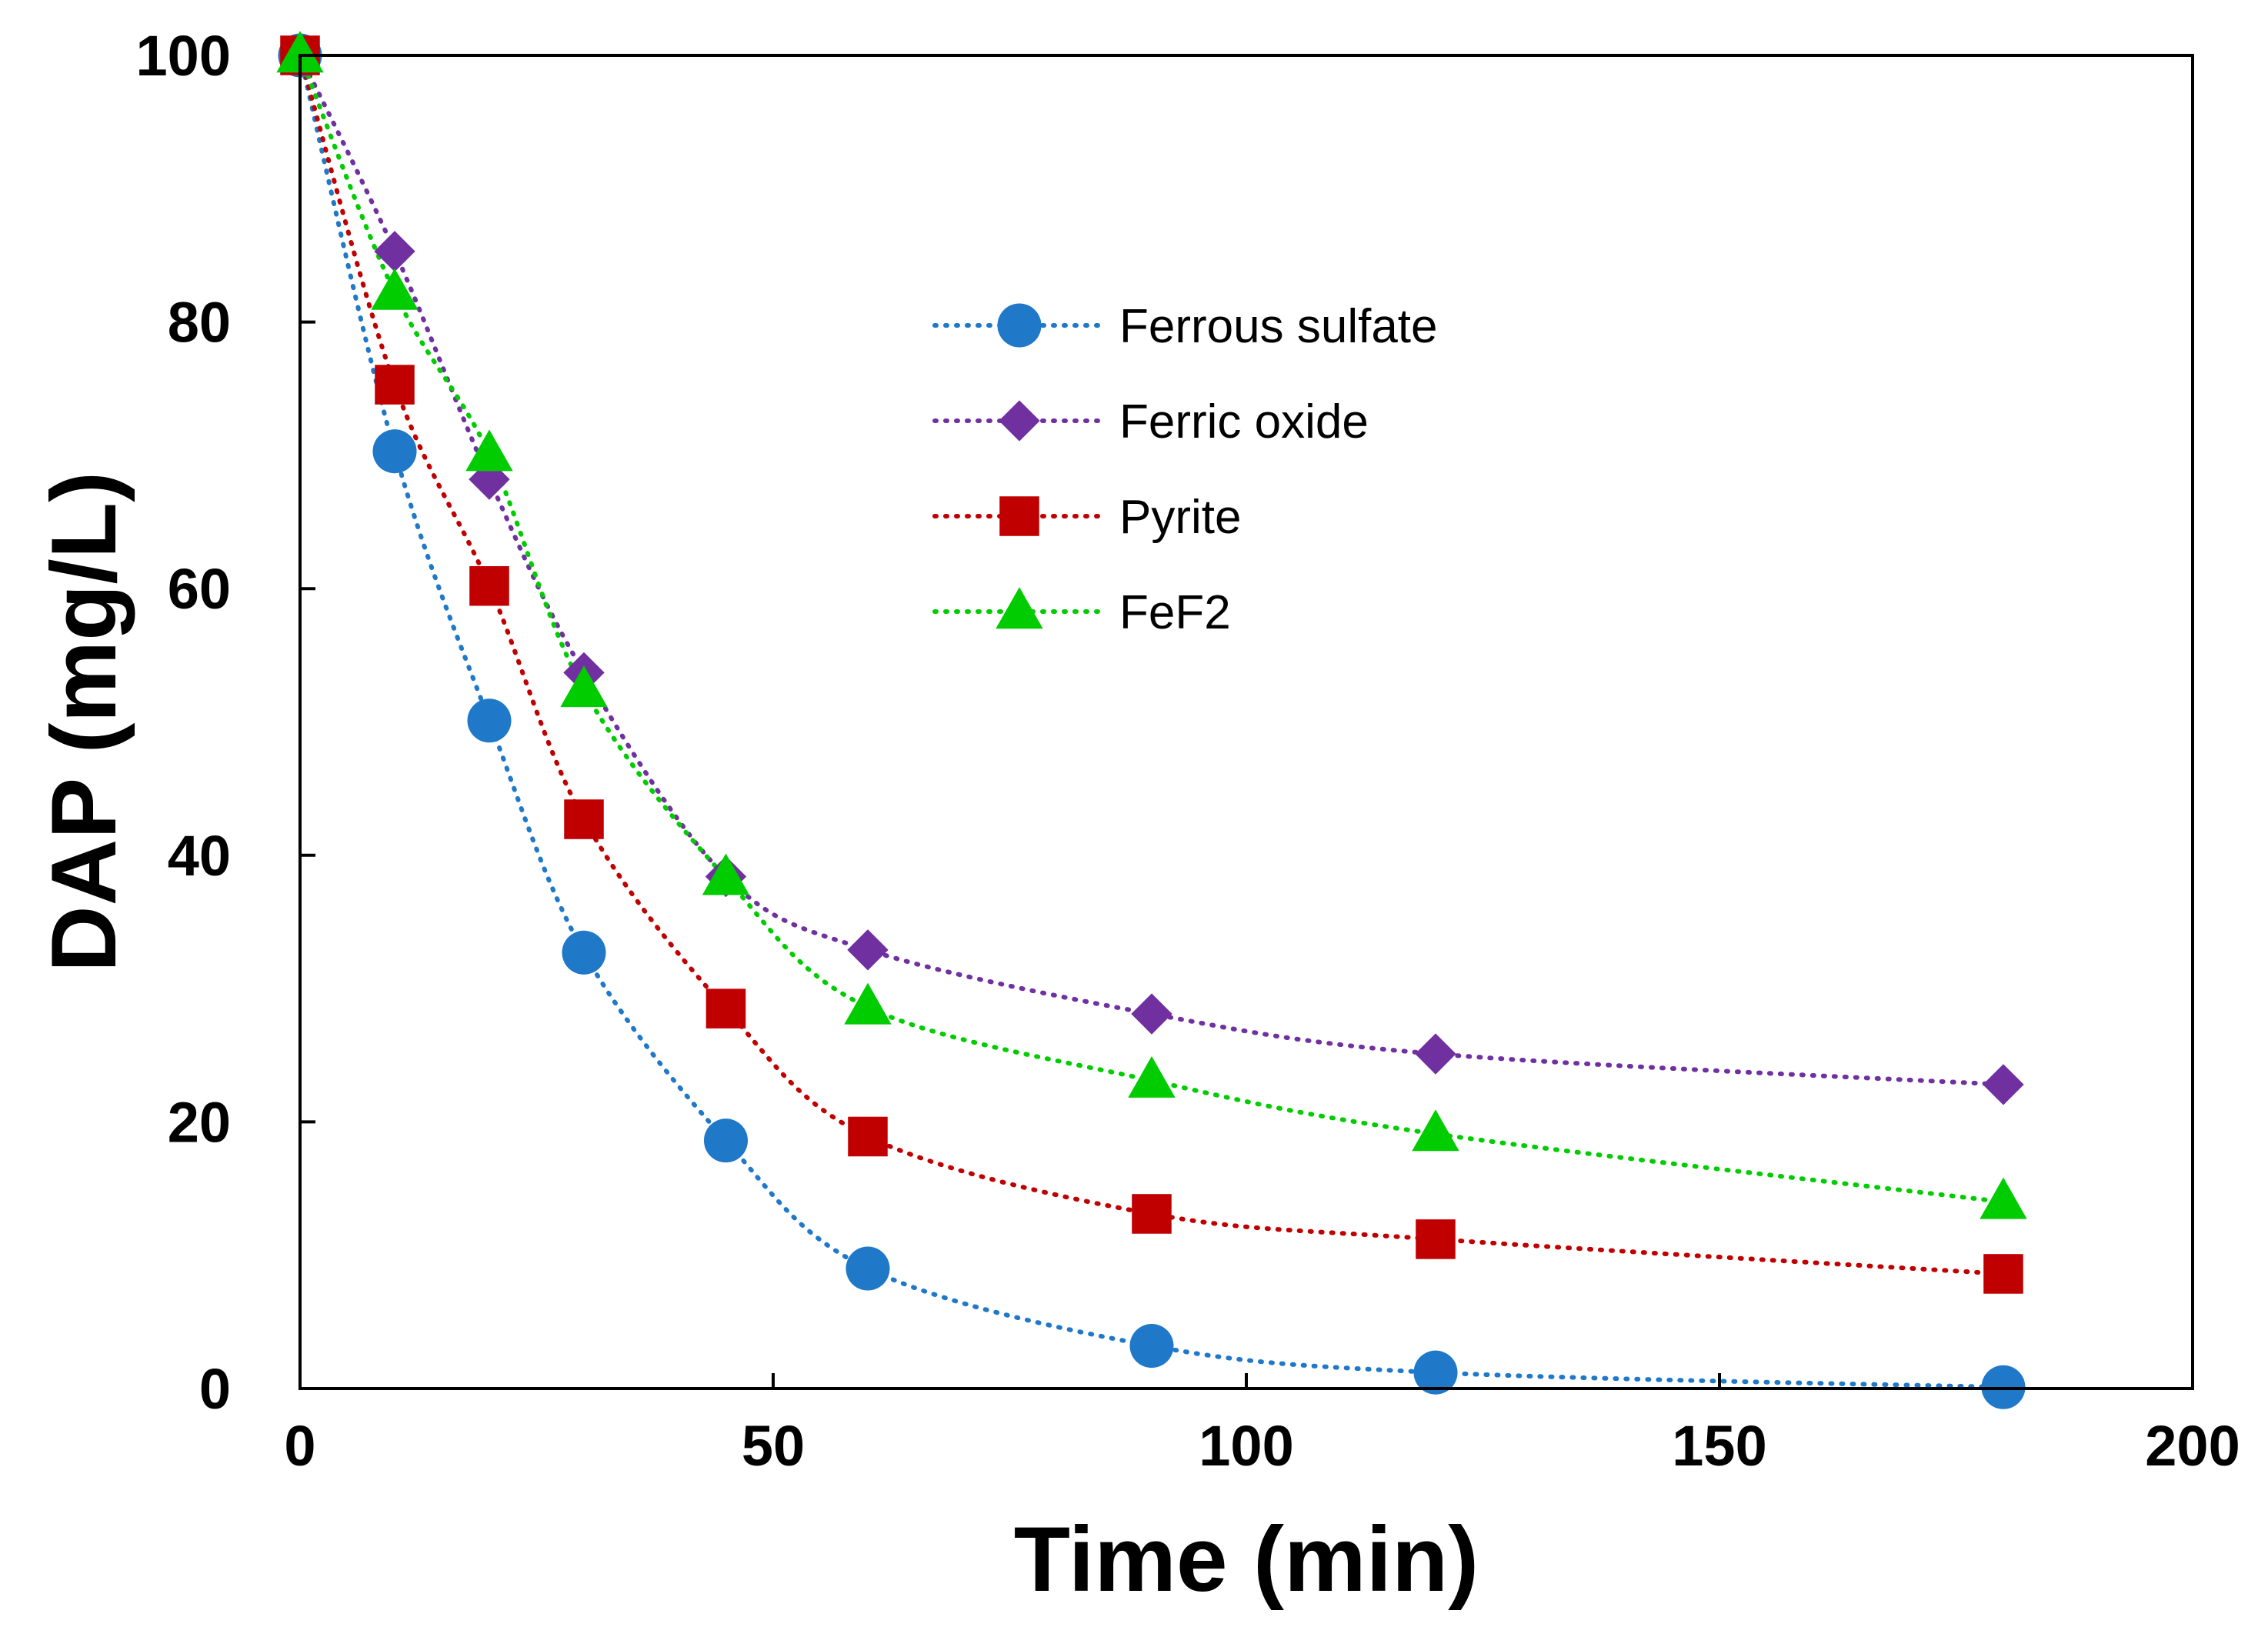 This screenshot has height=1647, width=2268. I want to click on y-tick-labels: 0 20 40 60 80 100, so click(184, 722).